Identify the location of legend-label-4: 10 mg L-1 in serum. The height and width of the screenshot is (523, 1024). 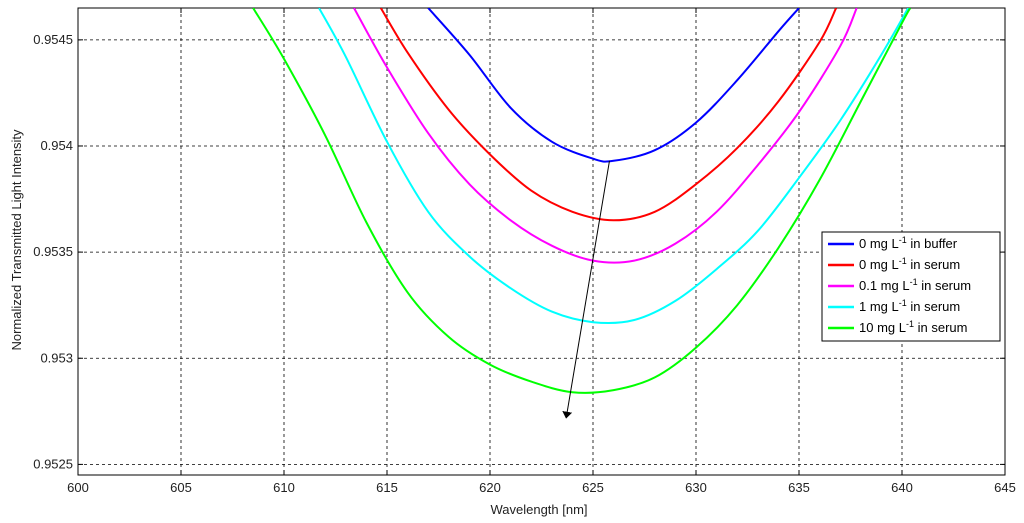
(913, 327).